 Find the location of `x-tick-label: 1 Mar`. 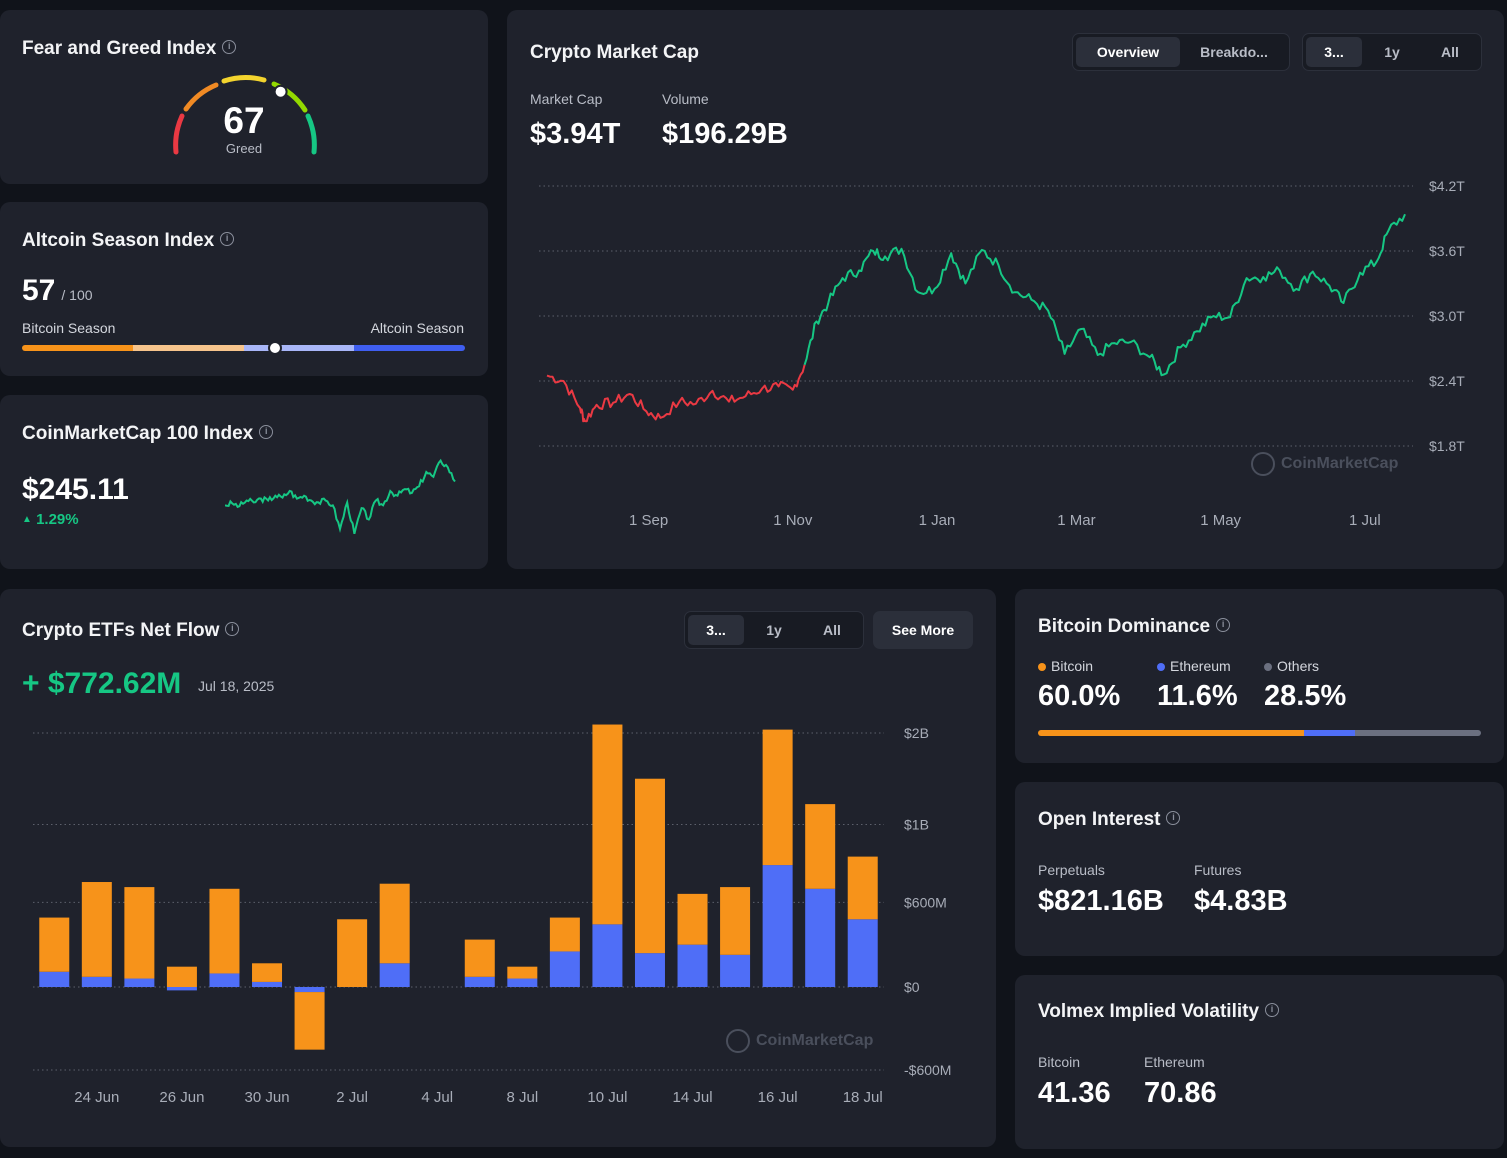

x-tick-label: 1 Mar is located at coordinates (1076, 520).